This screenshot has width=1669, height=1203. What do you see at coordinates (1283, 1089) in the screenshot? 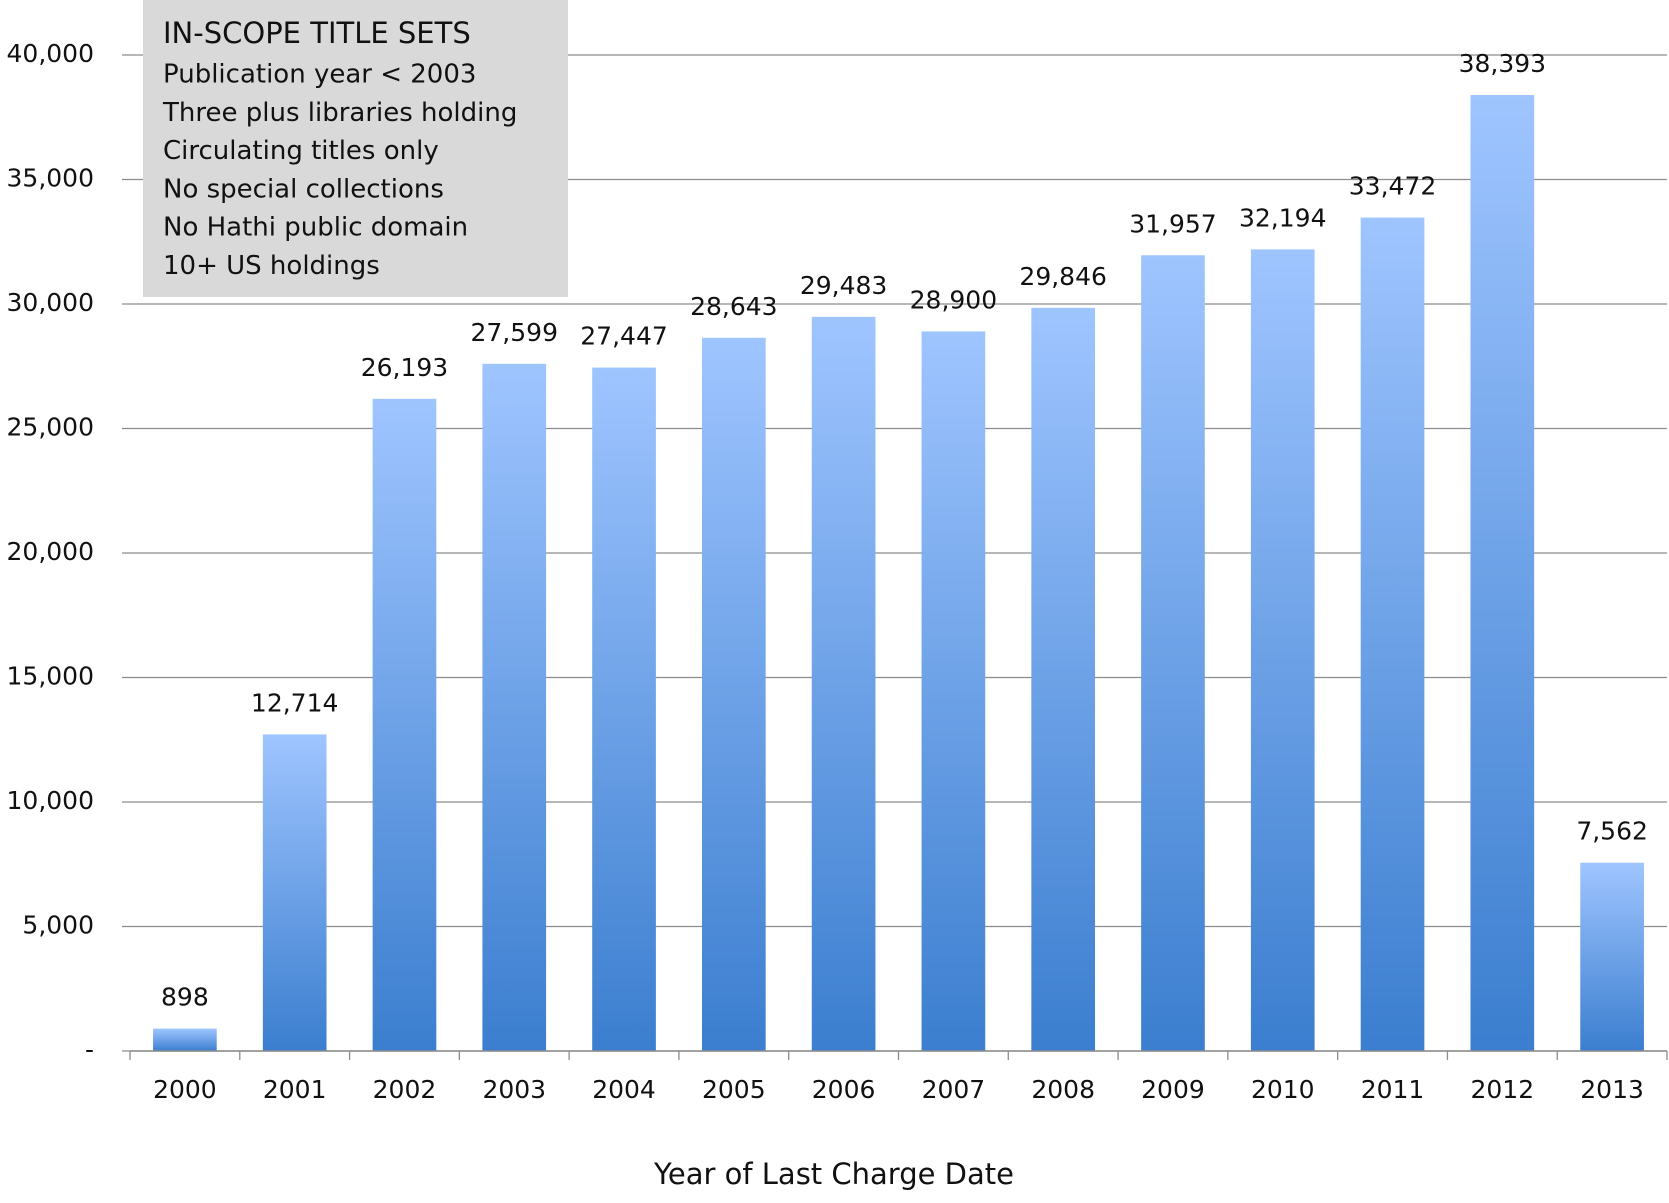
I see `x-tick-label: 2010` at bounding box center [1283, 1089].